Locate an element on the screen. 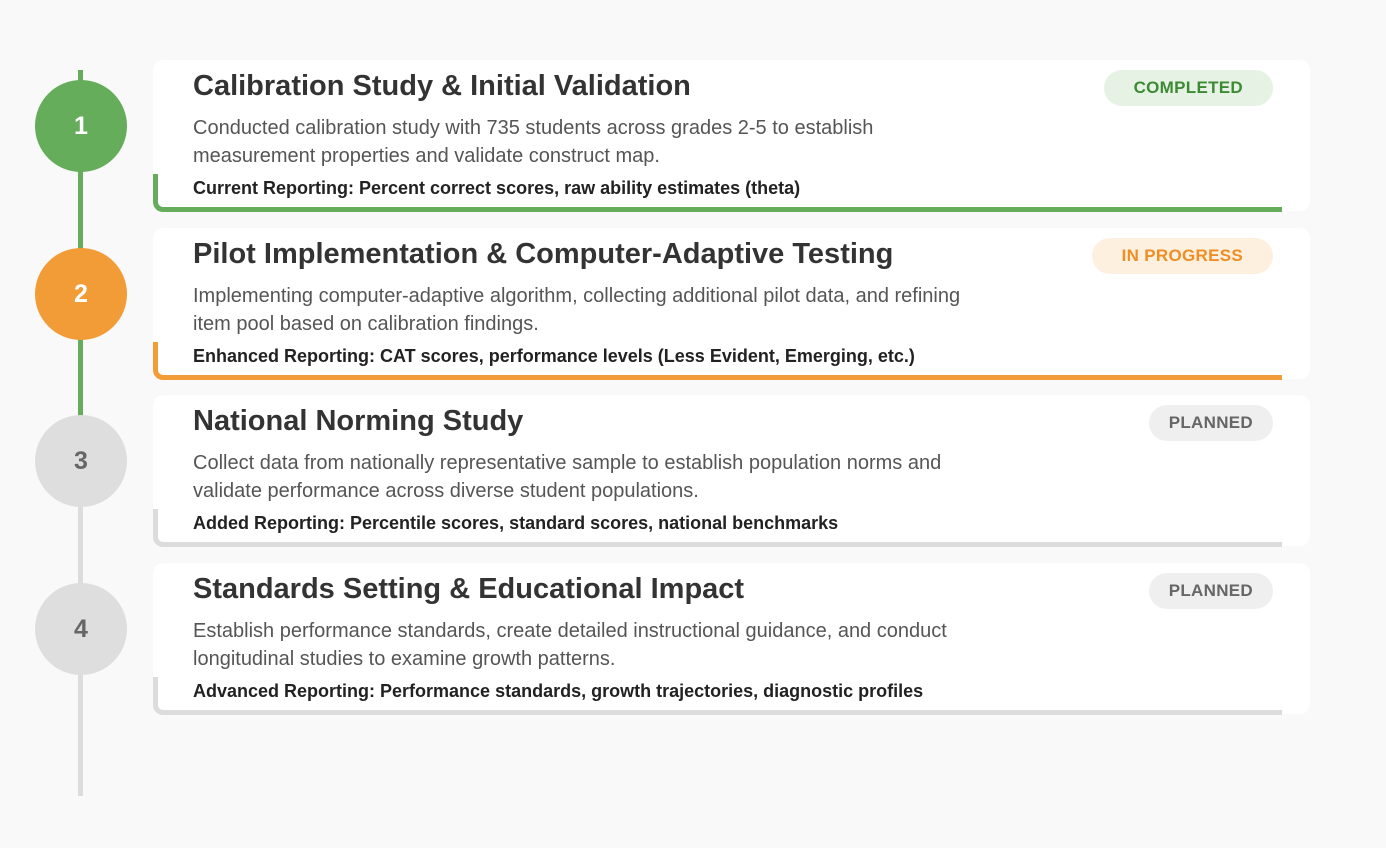 The width and height of the screenshot is (1386, 848). phase-4-node: 4 is located at coordinates (81, 629).